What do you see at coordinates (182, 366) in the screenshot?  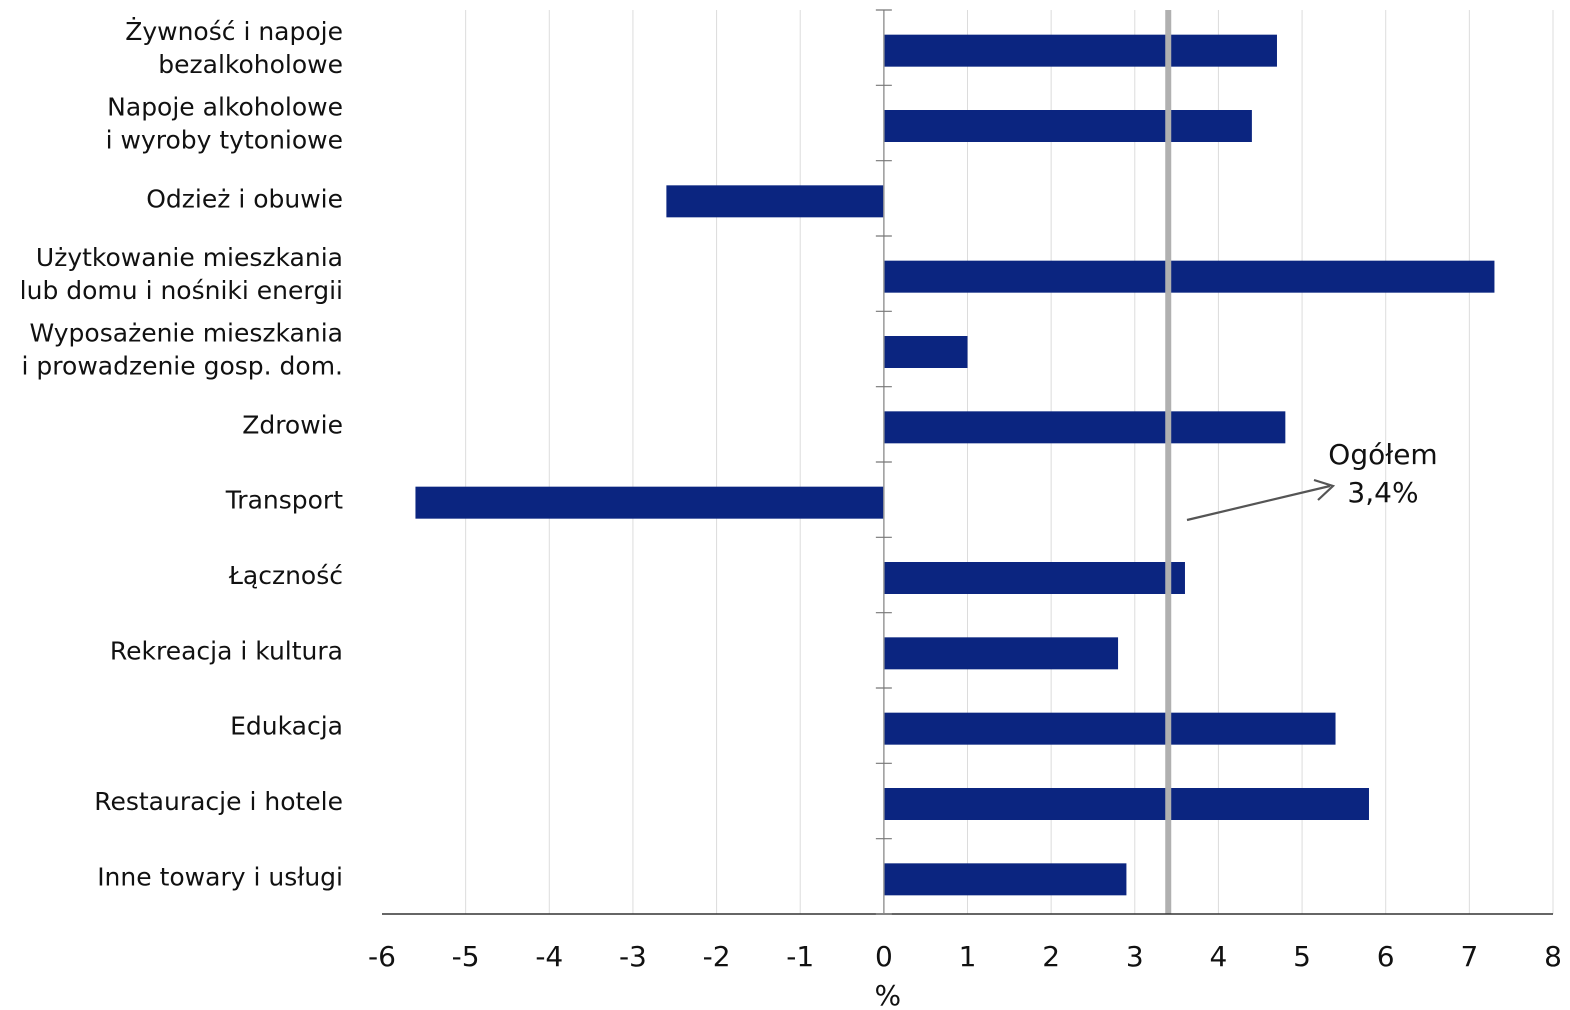 I see `category-label-line: i prowadzenie gosp. dom.` at bounding box center [182, 366].